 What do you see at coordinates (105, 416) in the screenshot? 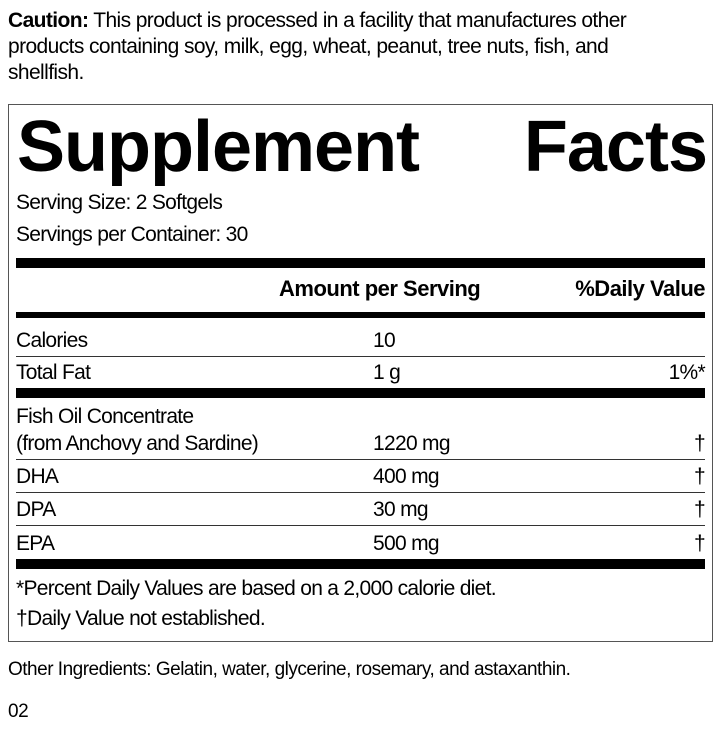
I see `row-name: Fish Oil Concentrate` at bounding box center [105, 416].